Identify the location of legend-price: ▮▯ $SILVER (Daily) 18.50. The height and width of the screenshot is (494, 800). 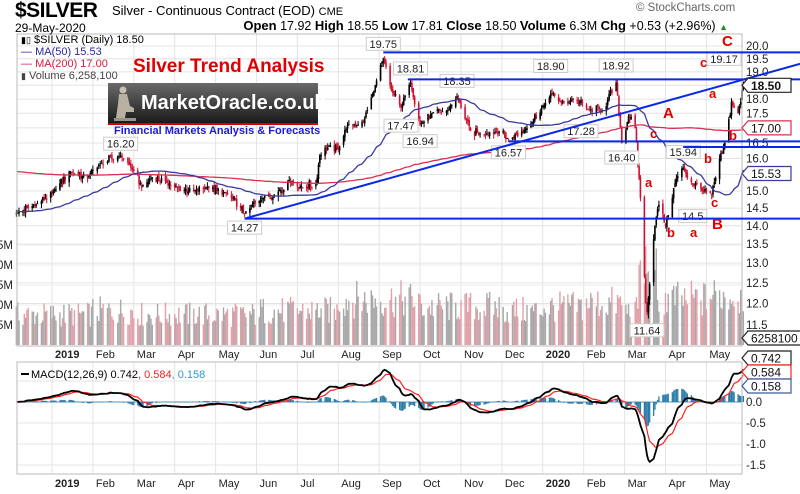
(82, 40).